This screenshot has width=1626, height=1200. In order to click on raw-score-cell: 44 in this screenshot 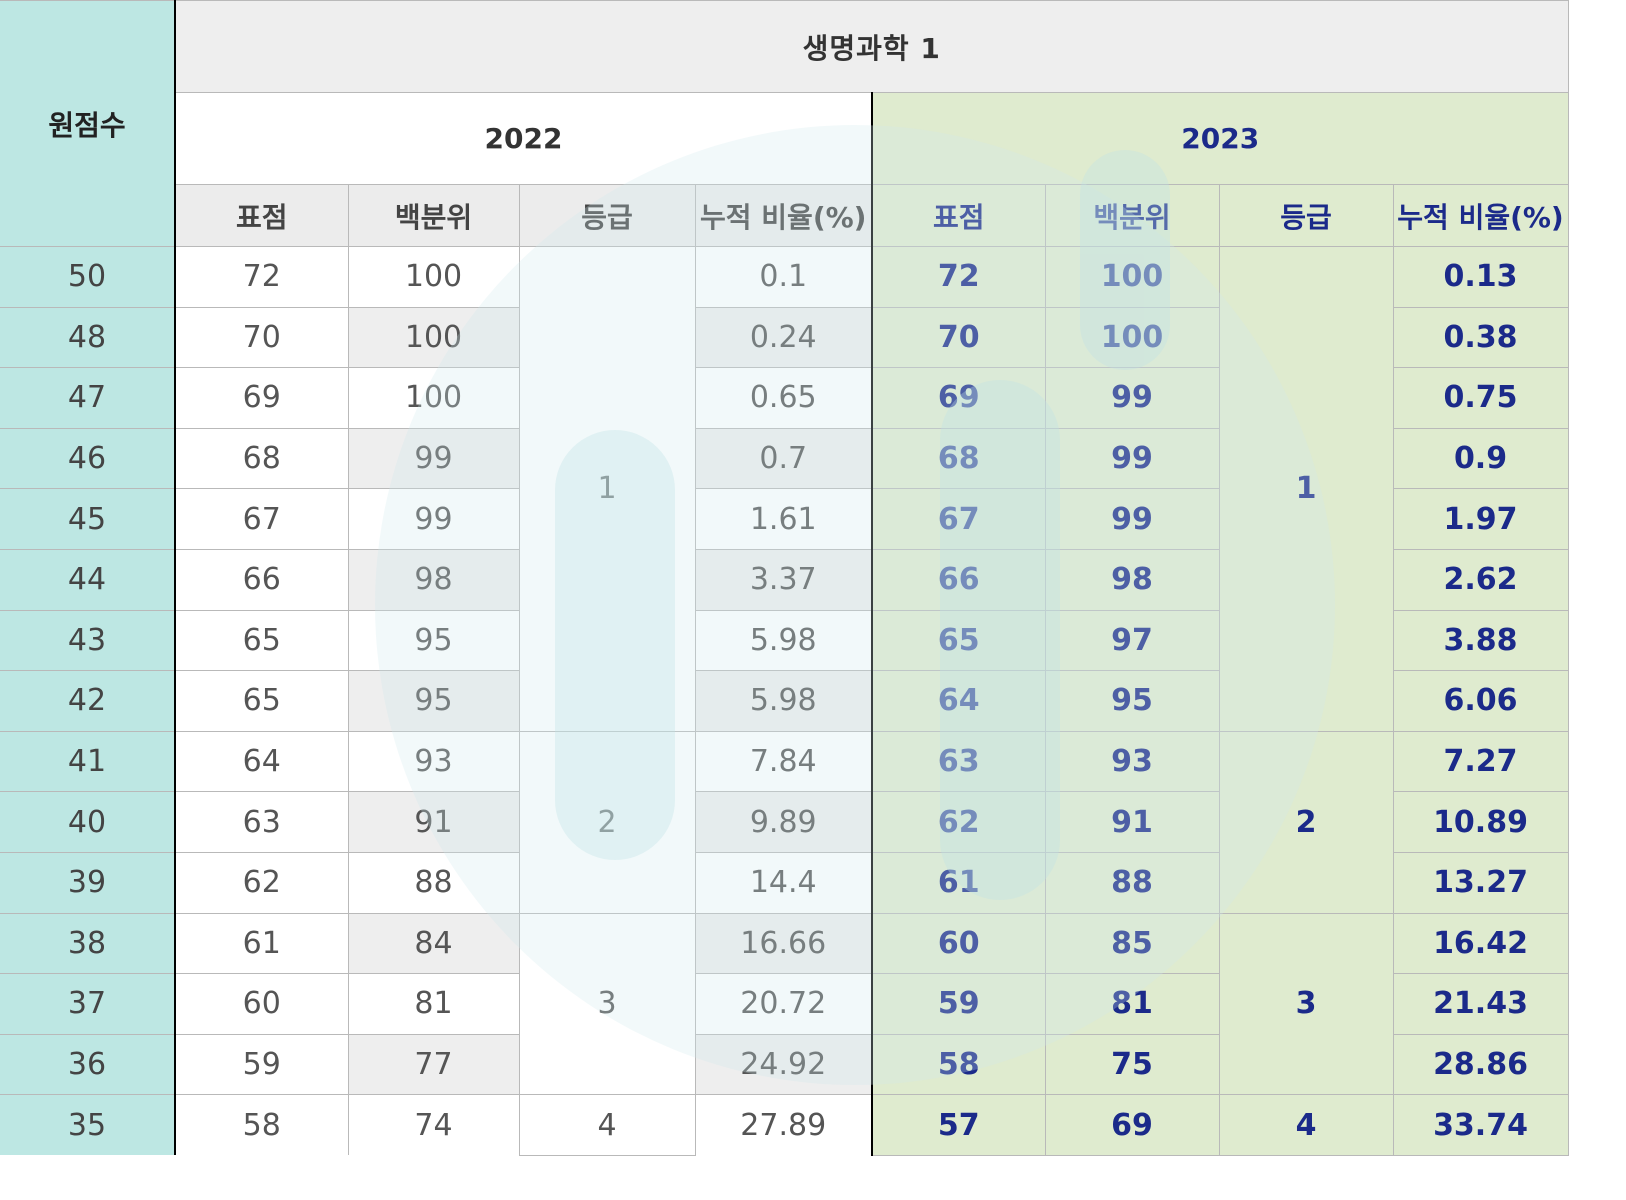, I will do `click(88, 579)`.